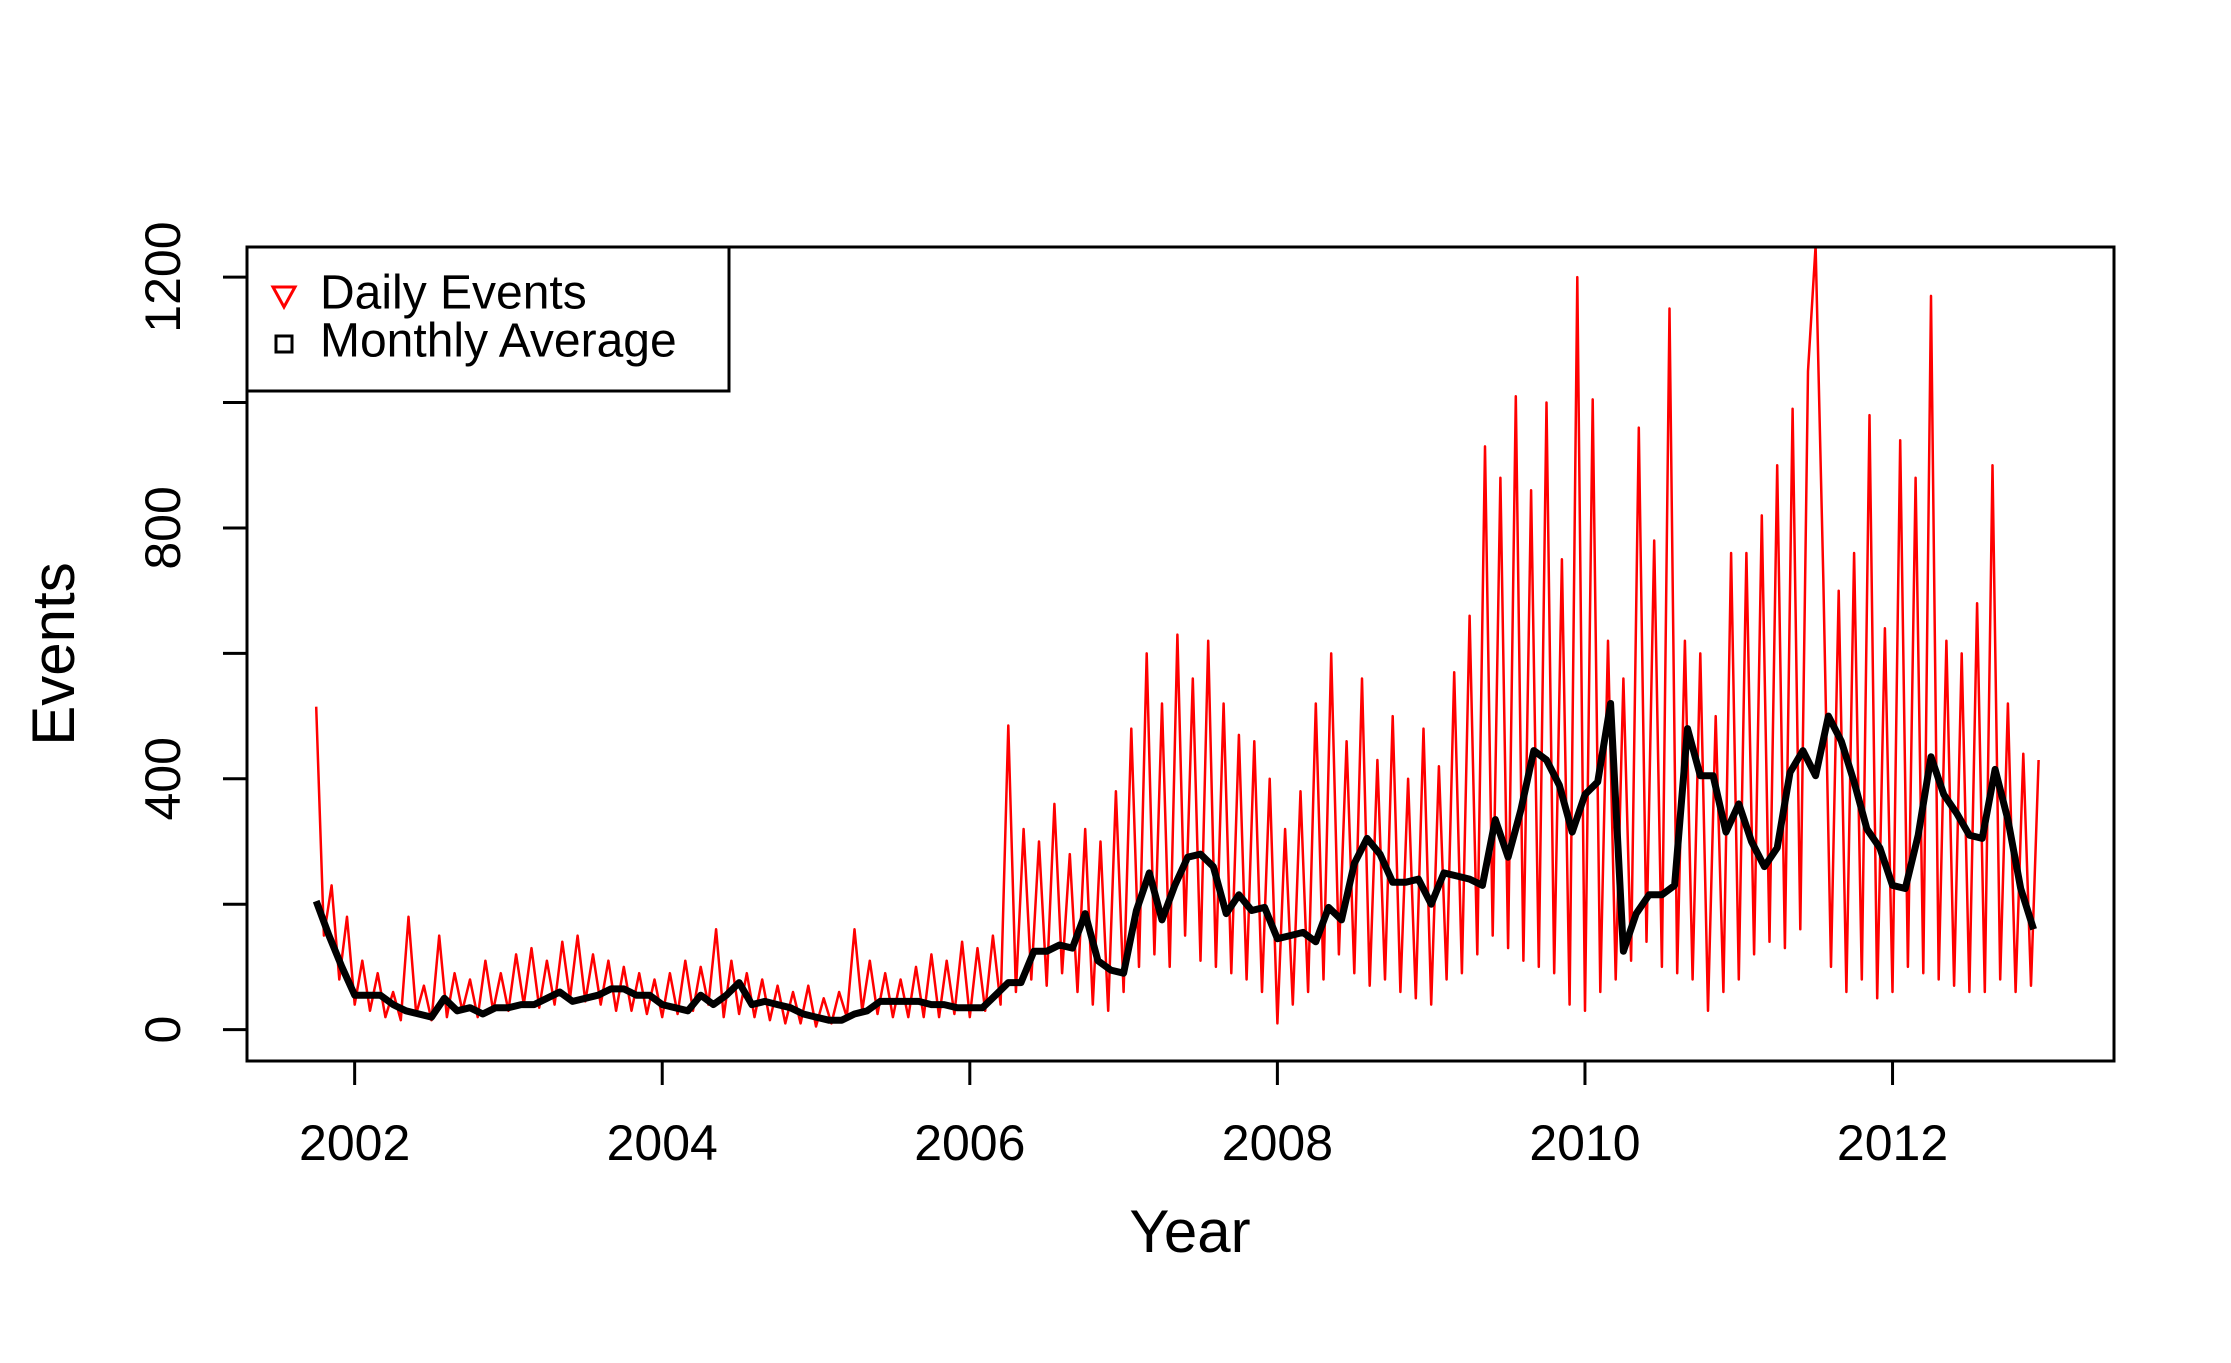 The width and height of the screenshot is (2231, 1363). What do you see at coordinates (163, 527) in the screenshot?
I see `y-tick-label: 800` at bounding box center [163, 527].